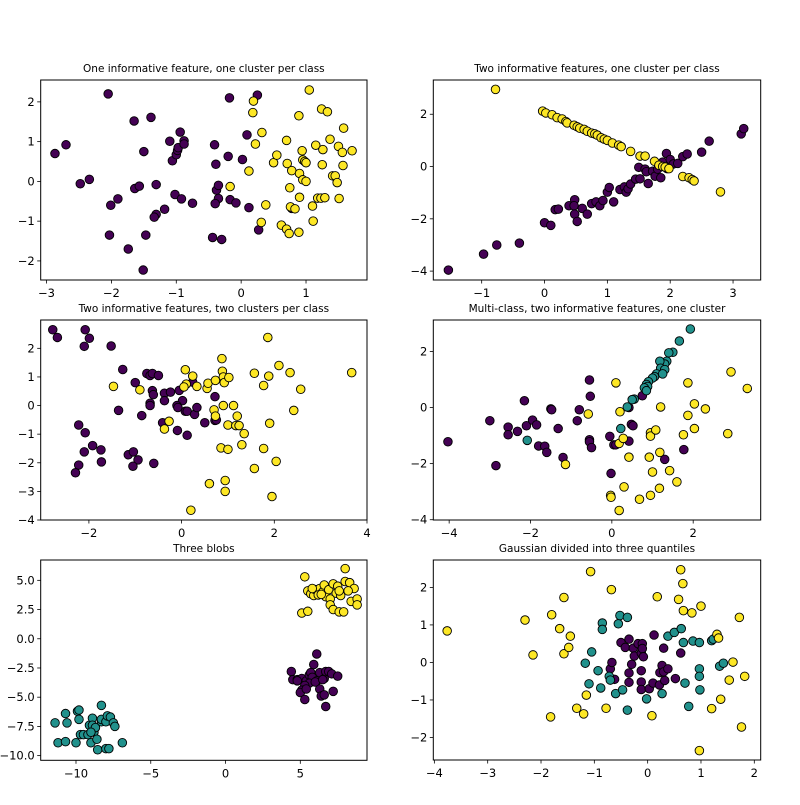  Describe the element at coordinates (26, 491) in the screenshot. I see `y-tick-label: −3` at that location.